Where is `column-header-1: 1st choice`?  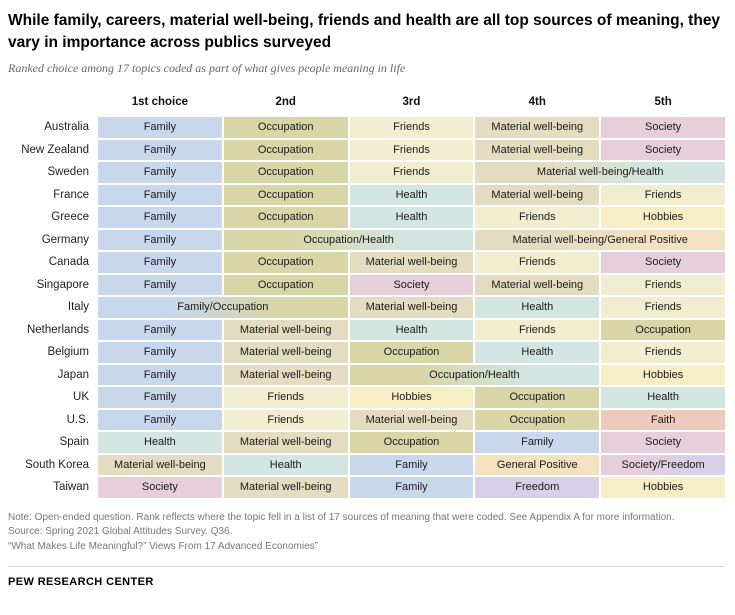
column-header-1: 1st choice is located at coordinates (160, 103).